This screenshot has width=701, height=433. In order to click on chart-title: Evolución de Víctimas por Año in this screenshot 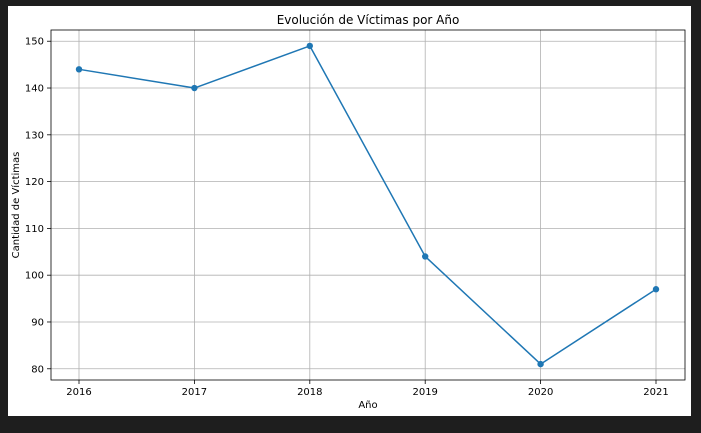, I will do `click(368, 20)`.